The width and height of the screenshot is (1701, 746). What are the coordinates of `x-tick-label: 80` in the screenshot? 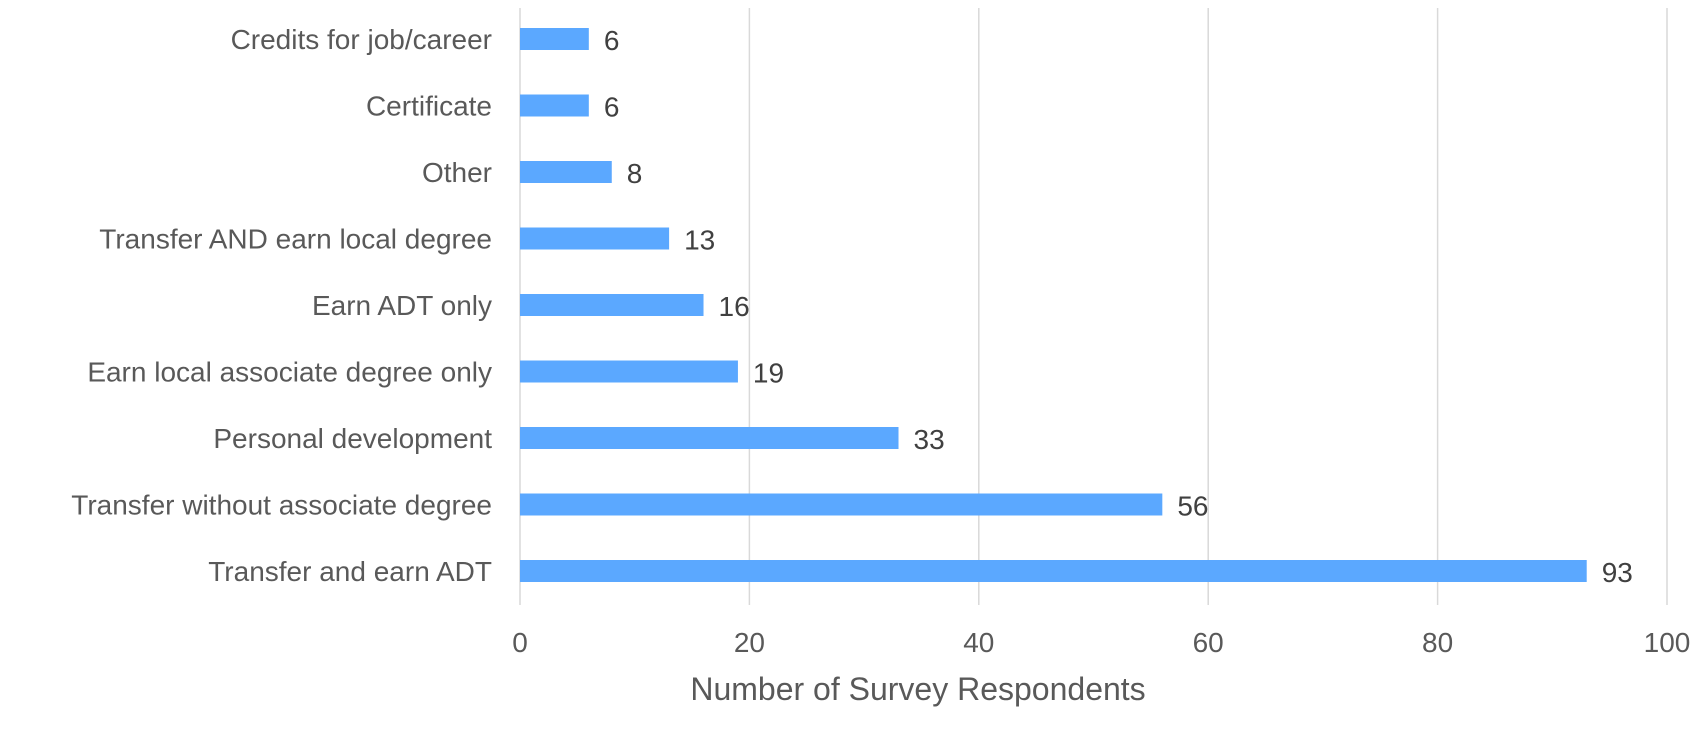 It's located at (1437, 642).